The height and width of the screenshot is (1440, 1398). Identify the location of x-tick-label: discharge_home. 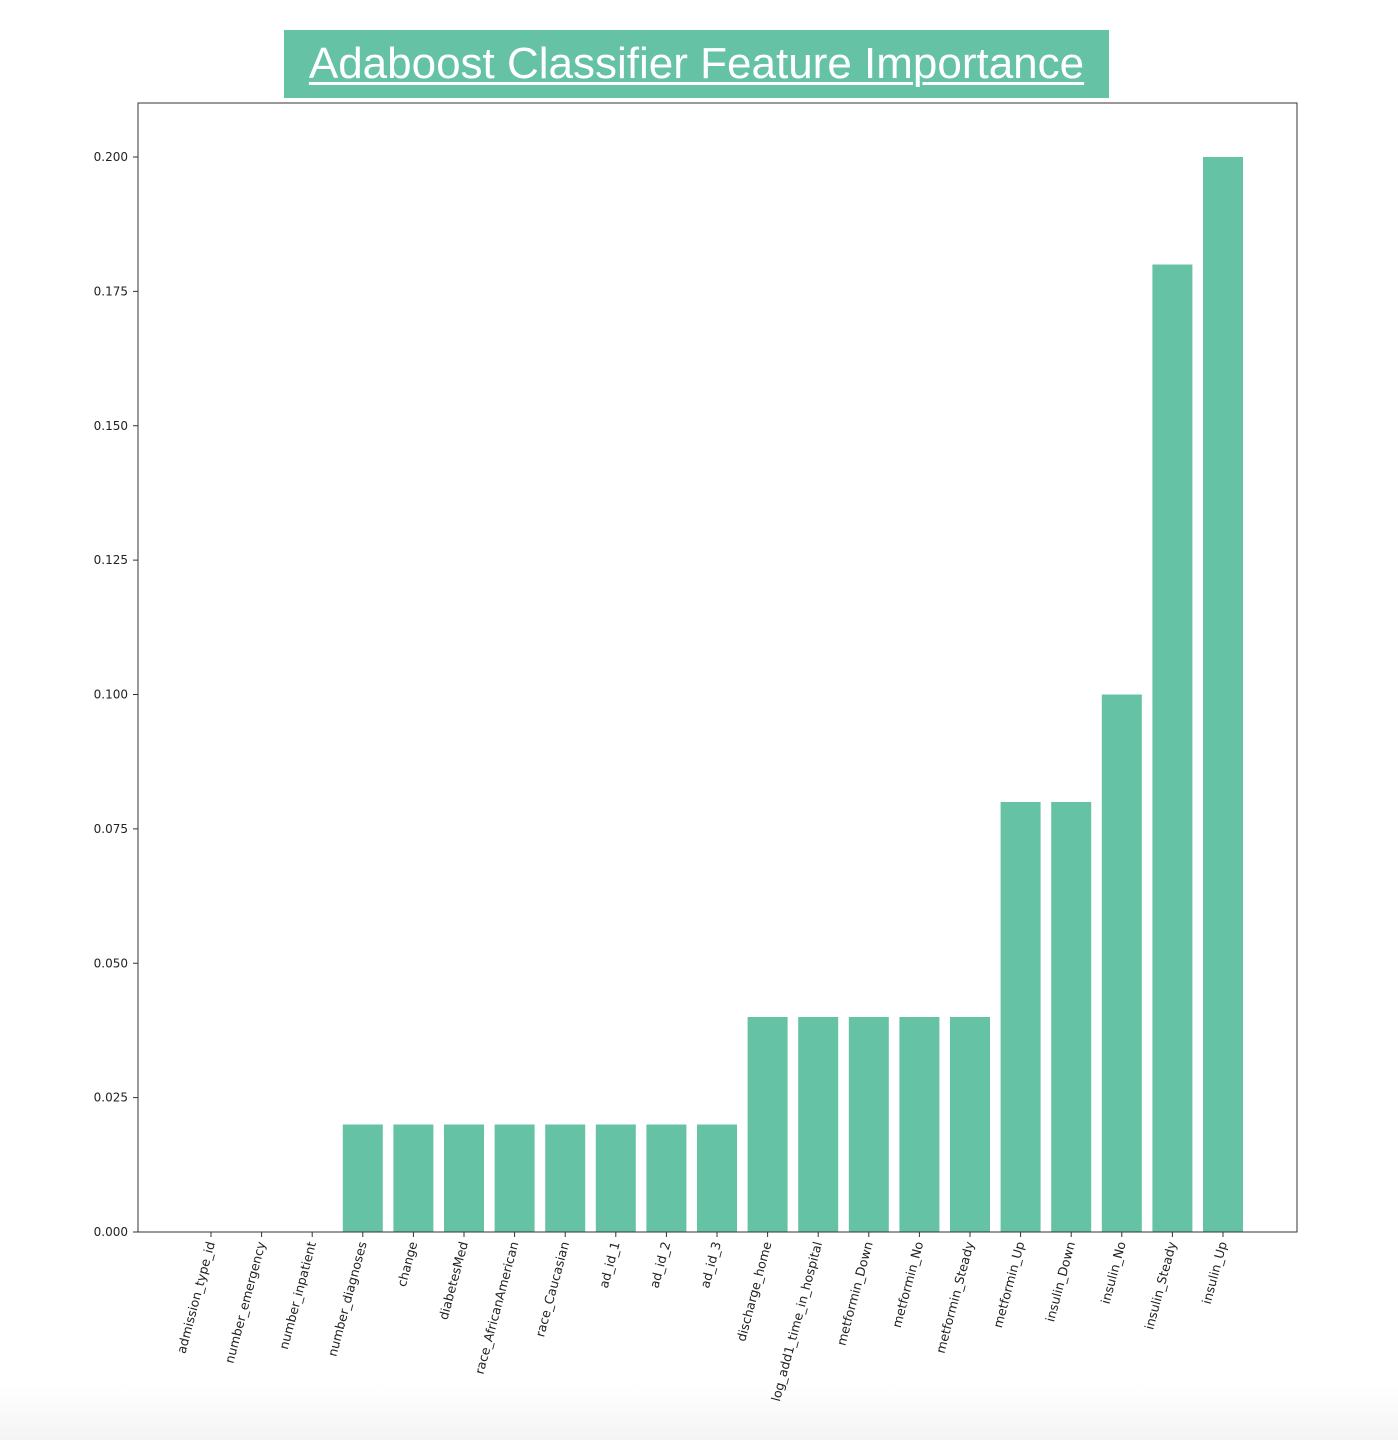
(753, 1291).